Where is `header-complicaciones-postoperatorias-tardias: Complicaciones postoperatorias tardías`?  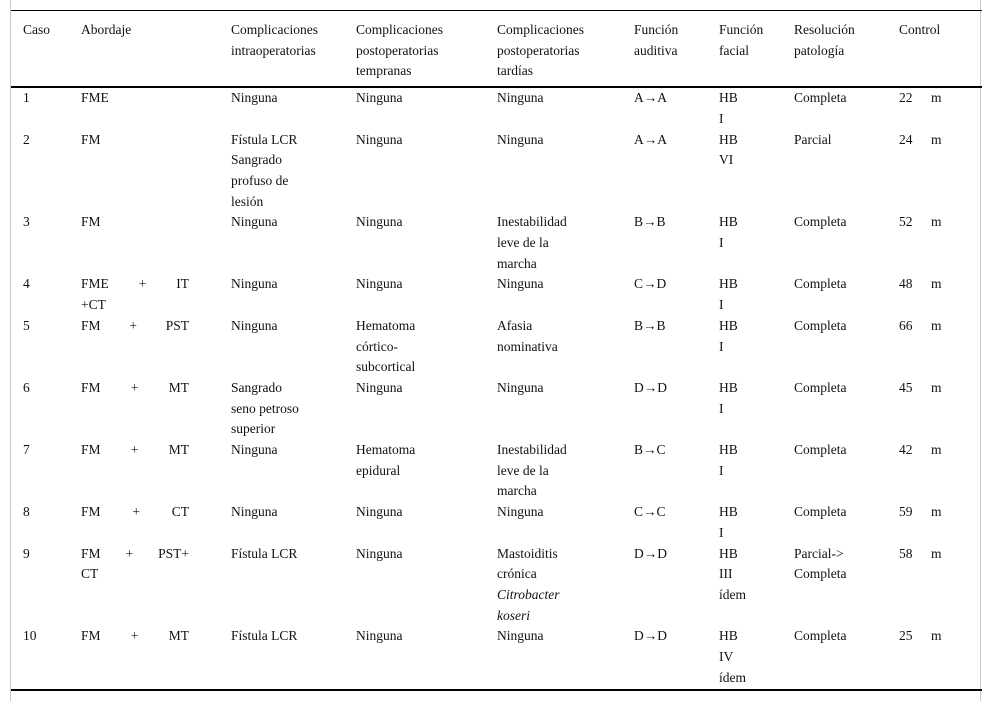
header-complicaciones-postoperatorias-tardias: Complicaciones postoperatorias tardías is located at coordinates (565, 49).